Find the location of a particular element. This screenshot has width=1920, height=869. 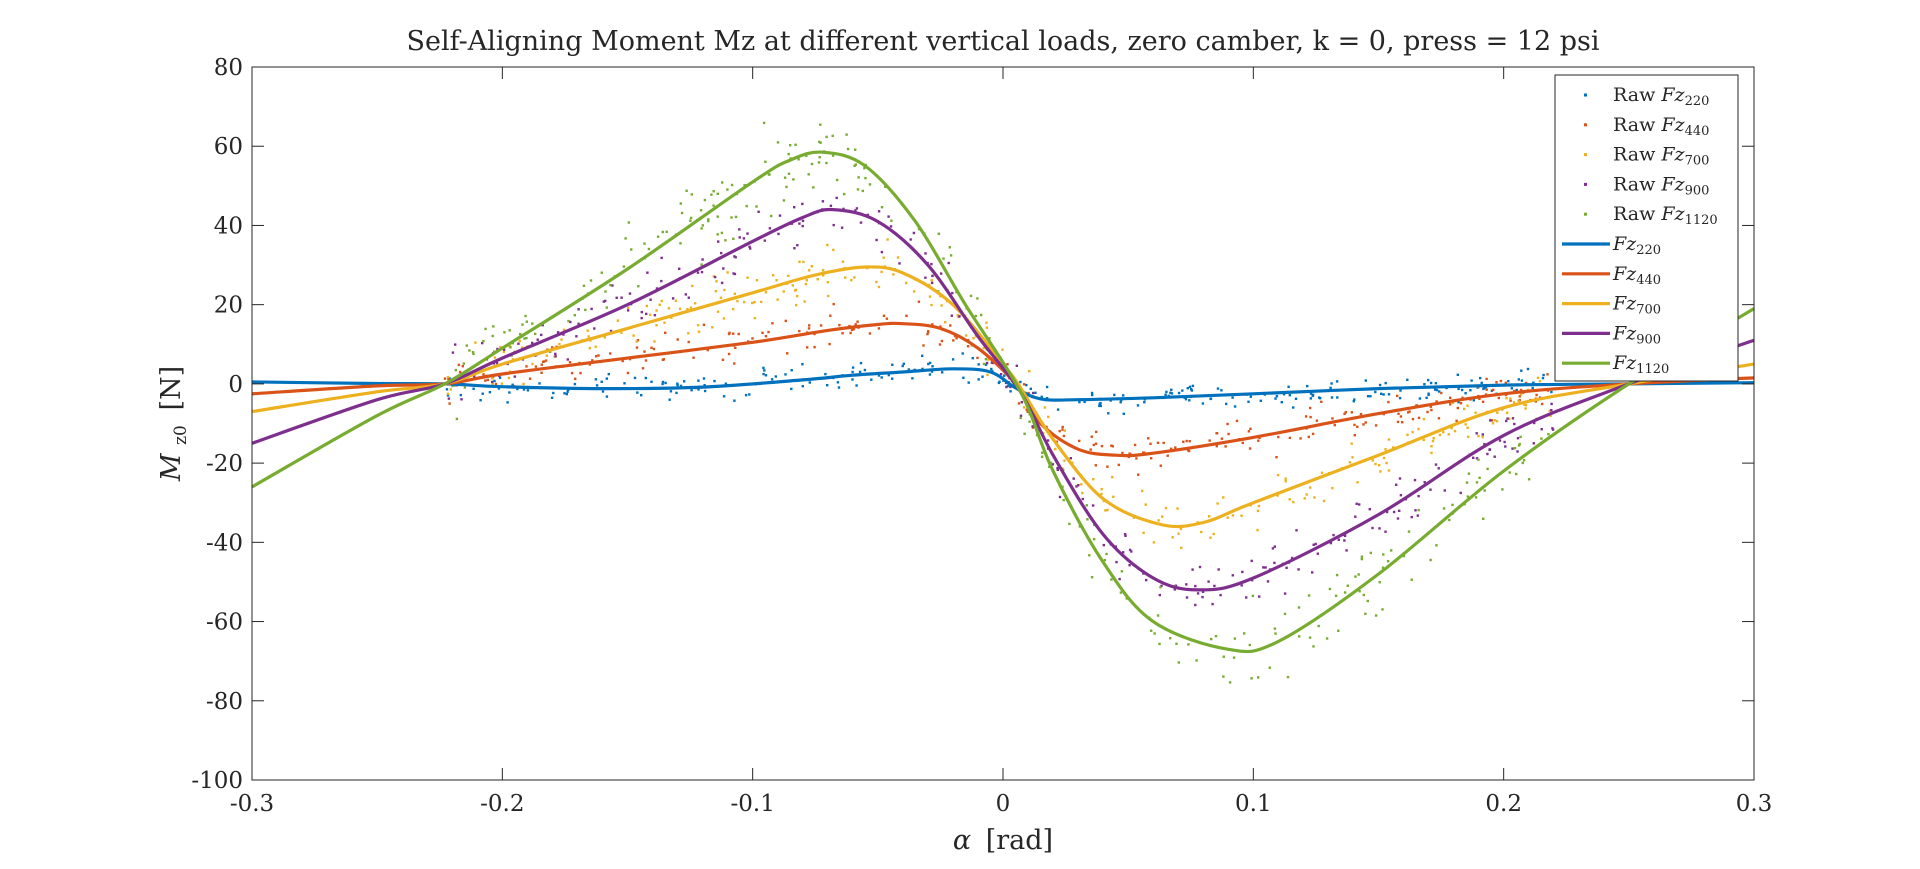

legend-marker-raw is located at coordinates (1585, 155).